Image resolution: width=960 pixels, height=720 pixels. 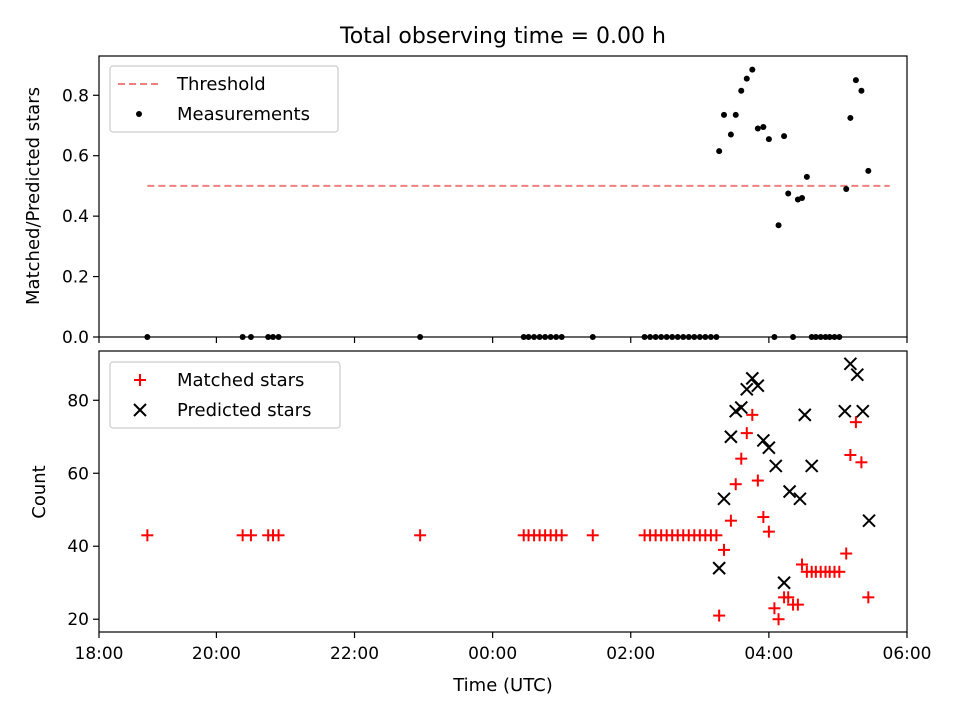 I want to click on predicted-legend-swatch, so click(x=140, y=410).